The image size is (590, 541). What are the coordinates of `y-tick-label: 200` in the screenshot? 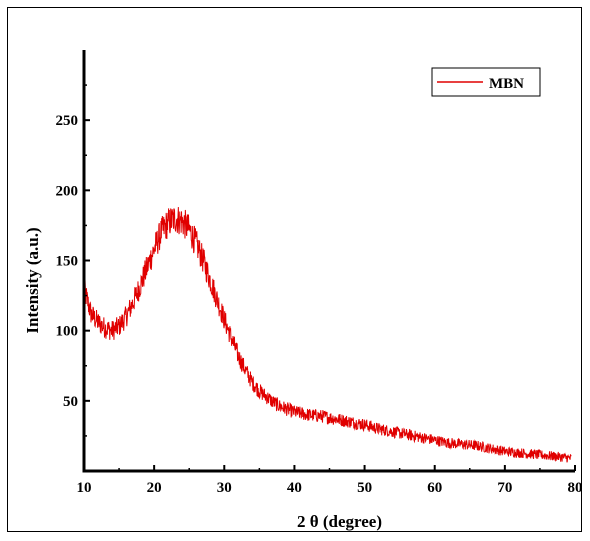 It's located at (67, 191).